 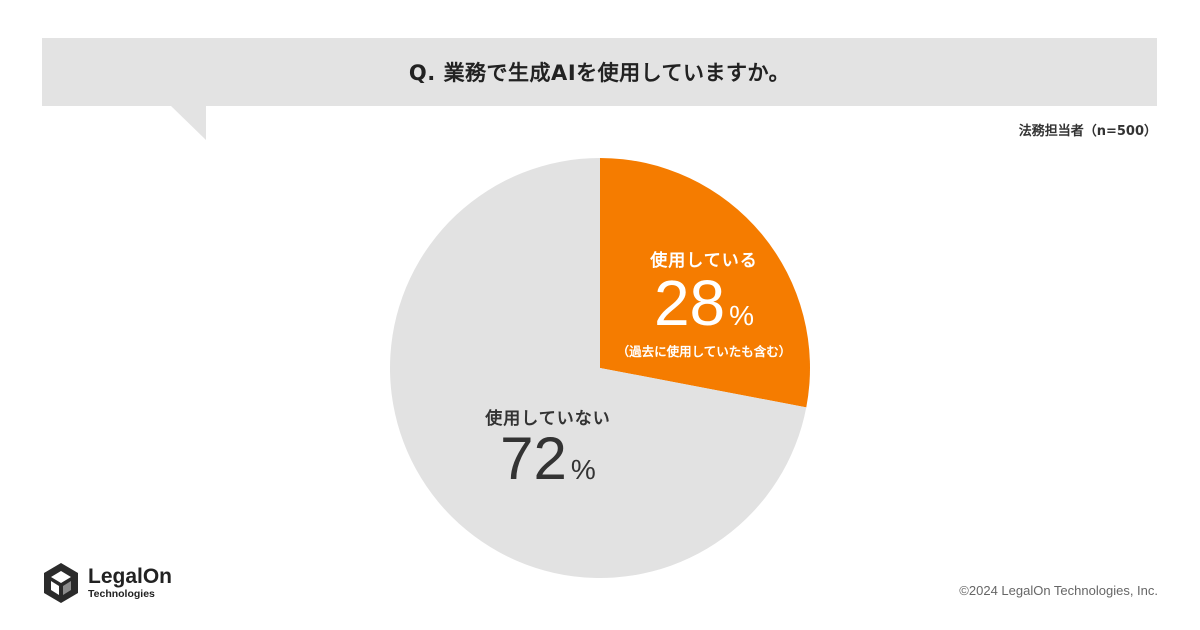 I want to click on slice-label-not-used: 使用していない 72%, so click(x=548, y=446).